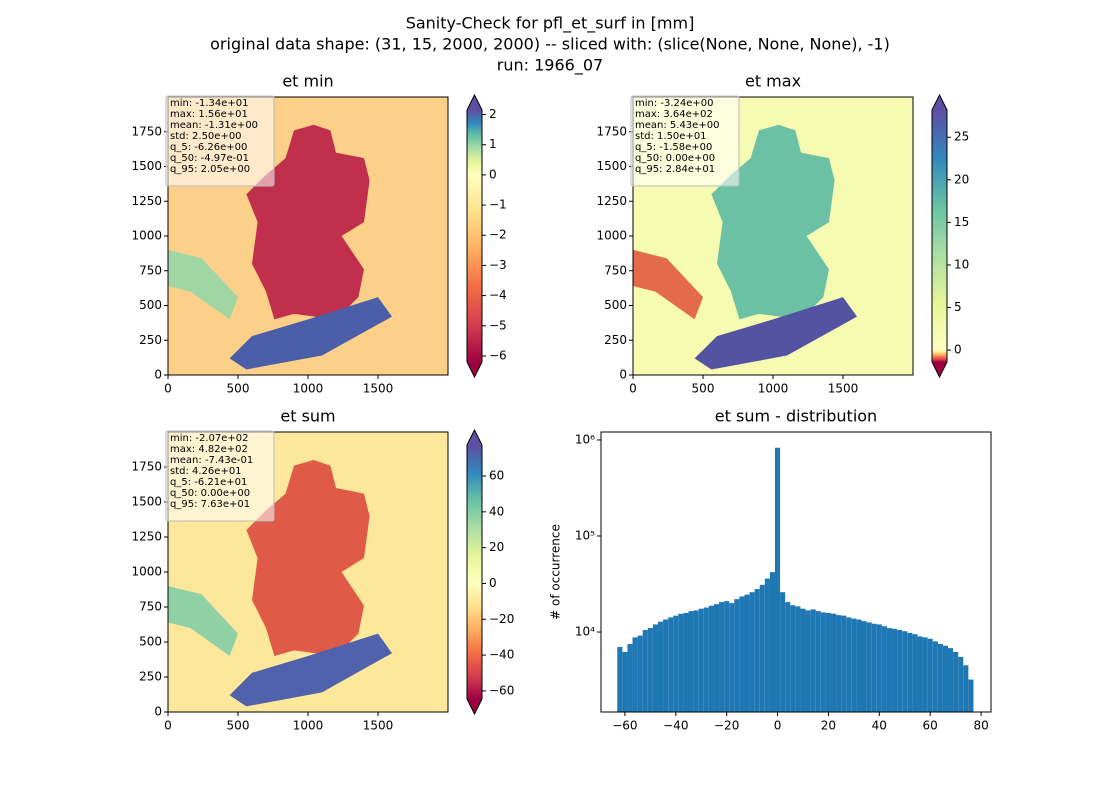  What do you see at coordinates (206, 136) in the screenshot?
I see `stats-line: std: 2.50e+00` at bounding box center [206, 136].